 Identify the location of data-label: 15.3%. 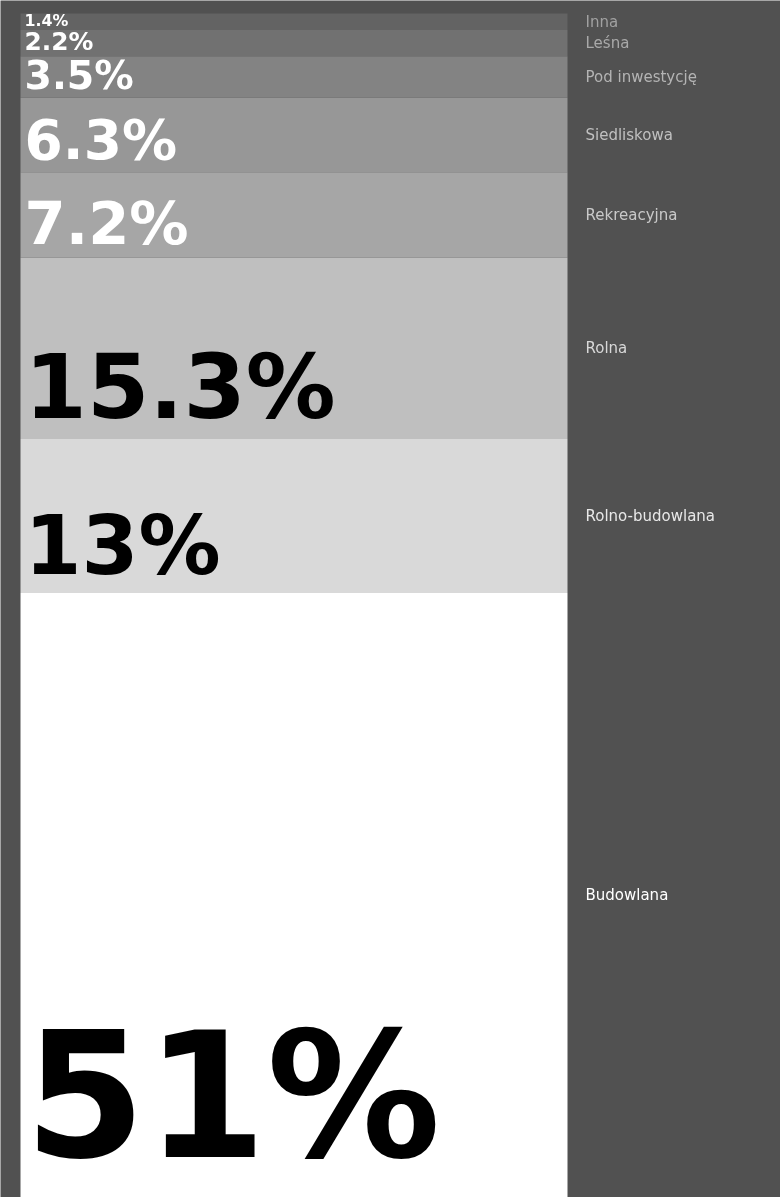
(180, 386).